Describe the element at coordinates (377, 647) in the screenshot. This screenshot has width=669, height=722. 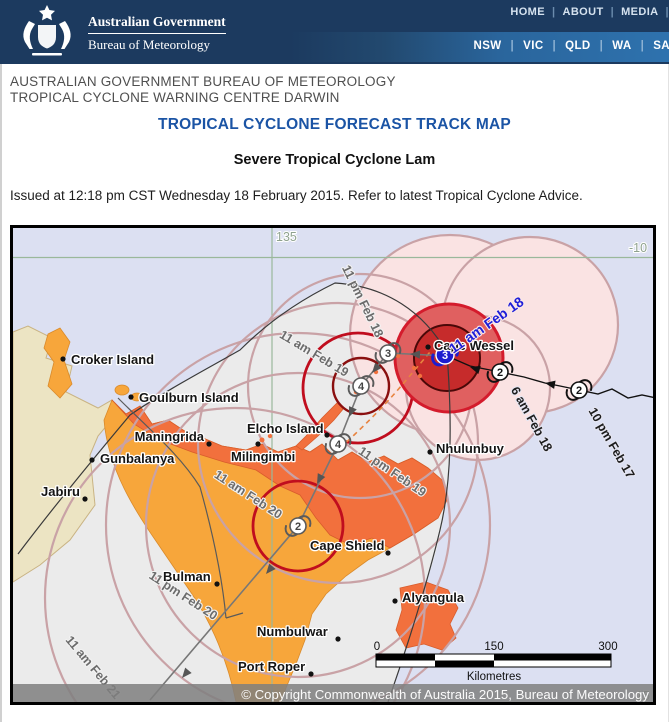
I see `svg-text: 0` at that location.